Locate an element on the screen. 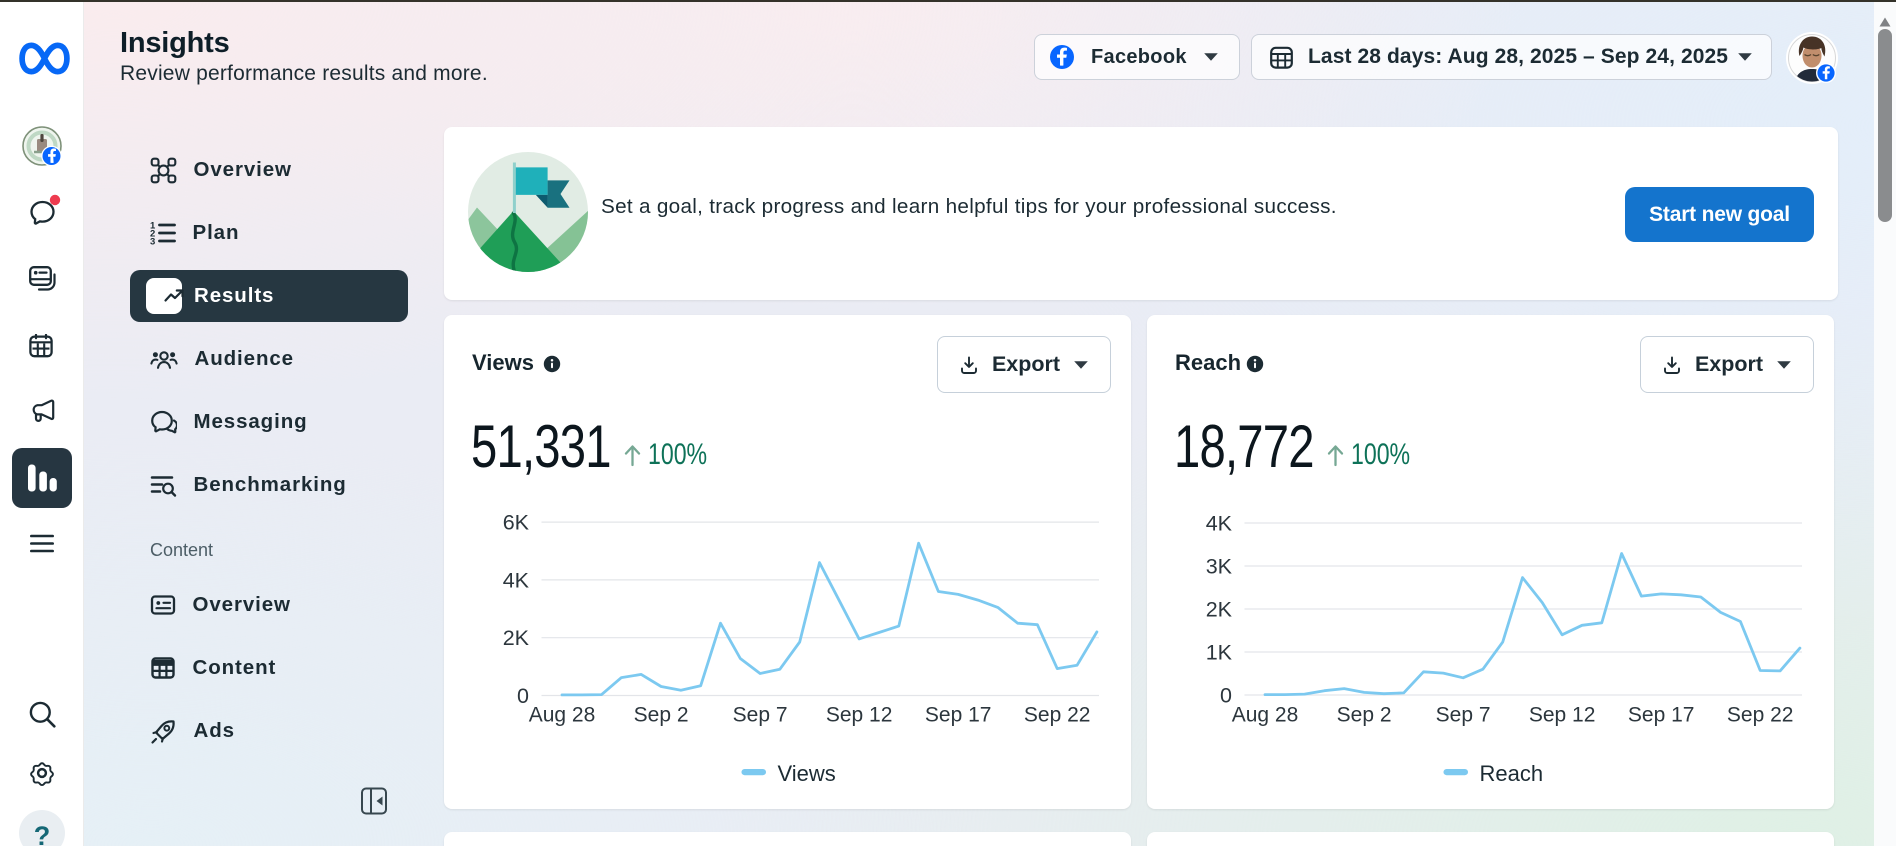  svg-text: 1K is located at coordinates (1219, 653).